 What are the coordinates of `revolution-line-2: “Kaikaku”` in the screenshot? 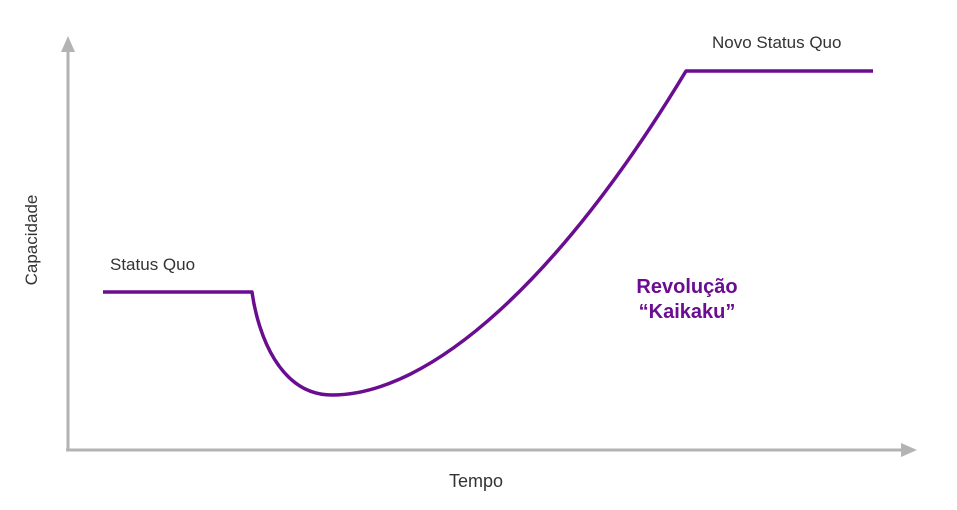 It's located at (687, 312).